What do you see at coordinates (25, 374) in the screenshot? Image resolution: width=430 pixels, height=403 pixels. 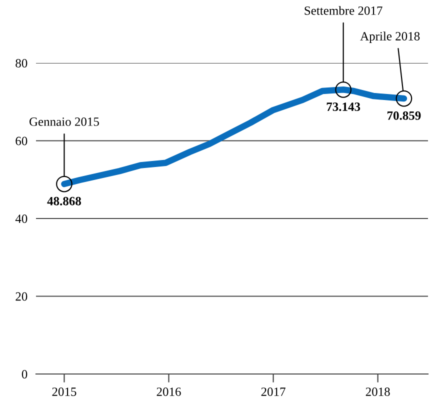 I see `y-tick-label: 0` at bounding box center [25, 374].